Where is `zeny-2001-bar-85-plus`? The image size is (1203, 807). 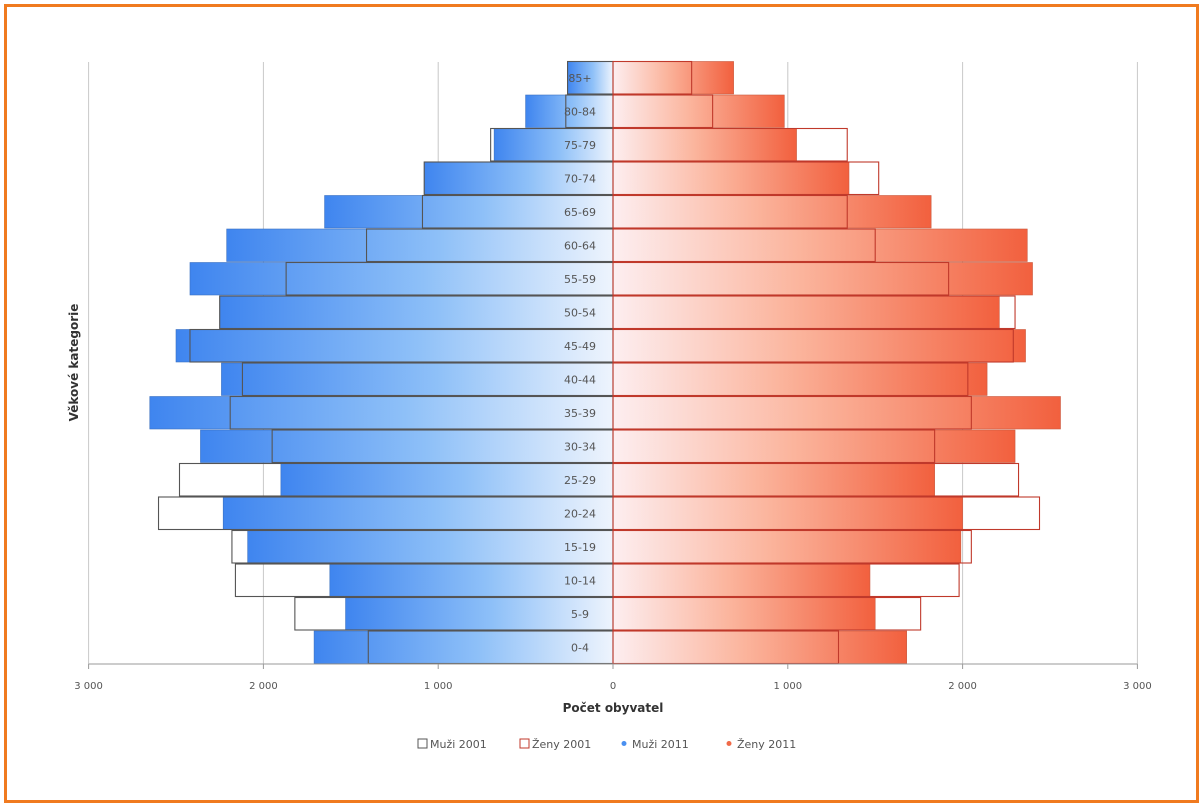
zeny-2001-bar-85-plus is located at coordinates (652, 77).